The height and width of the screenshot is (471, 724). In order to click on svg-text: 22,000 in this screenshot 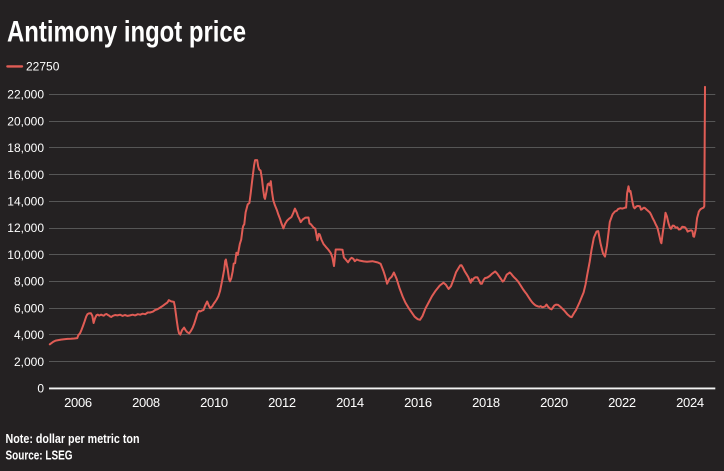, I will do `click(25, 95)`.